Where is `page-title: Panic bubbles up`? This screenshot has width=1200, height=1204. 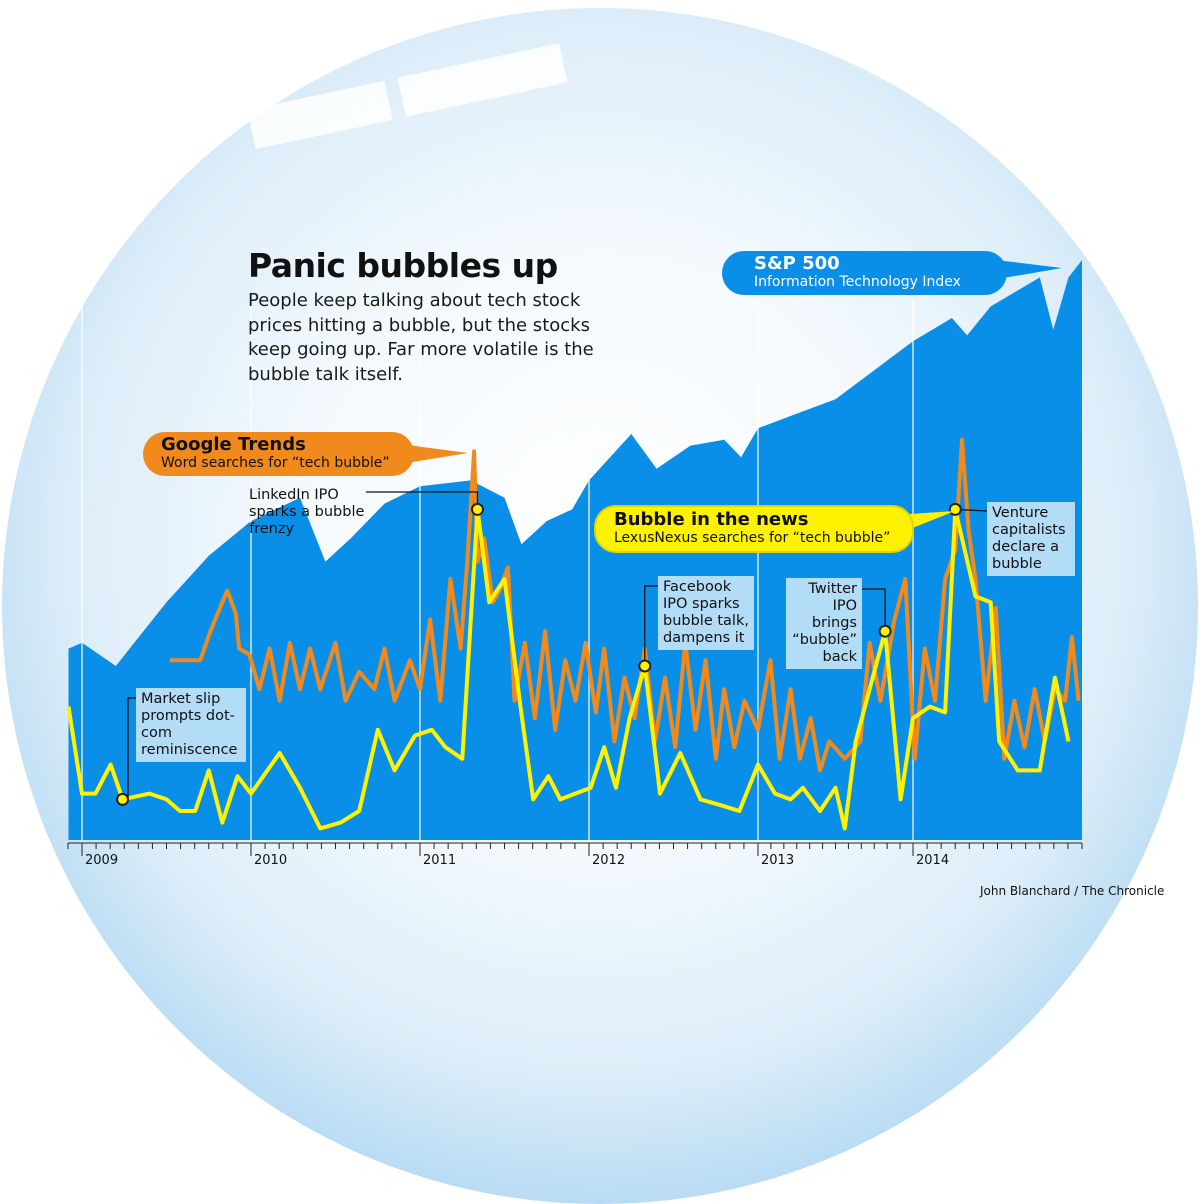
page-title: Panic bubbles up is located at coordinates (403, 265).